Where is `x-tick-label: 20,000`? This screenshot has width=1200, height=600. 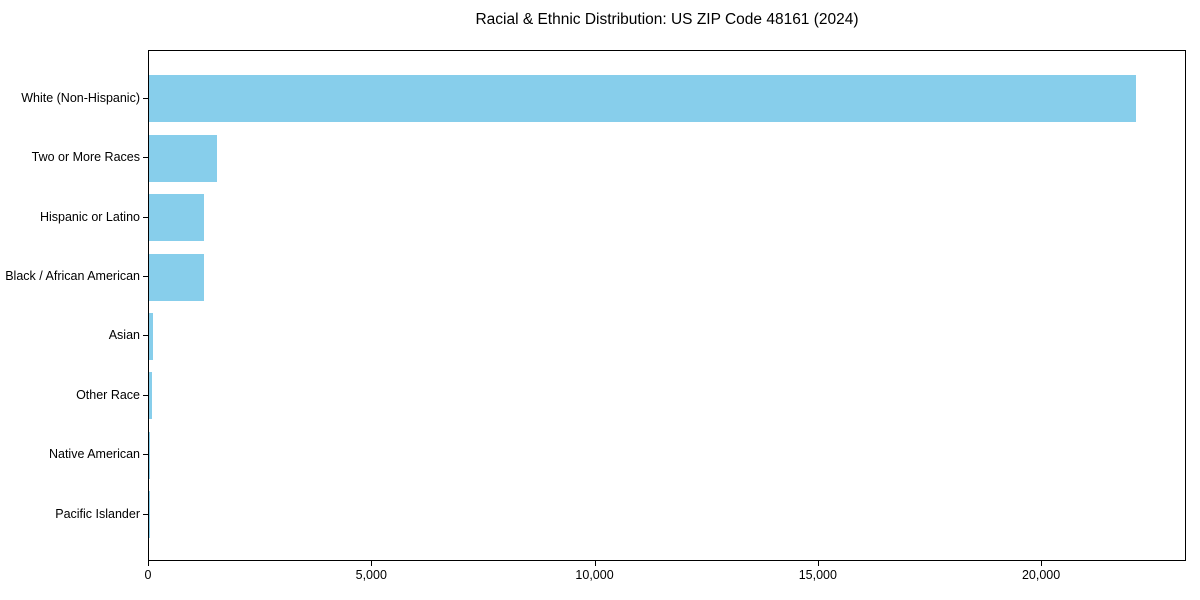 x-tick-label: 20,000 is located at coordinates (1041, 575).